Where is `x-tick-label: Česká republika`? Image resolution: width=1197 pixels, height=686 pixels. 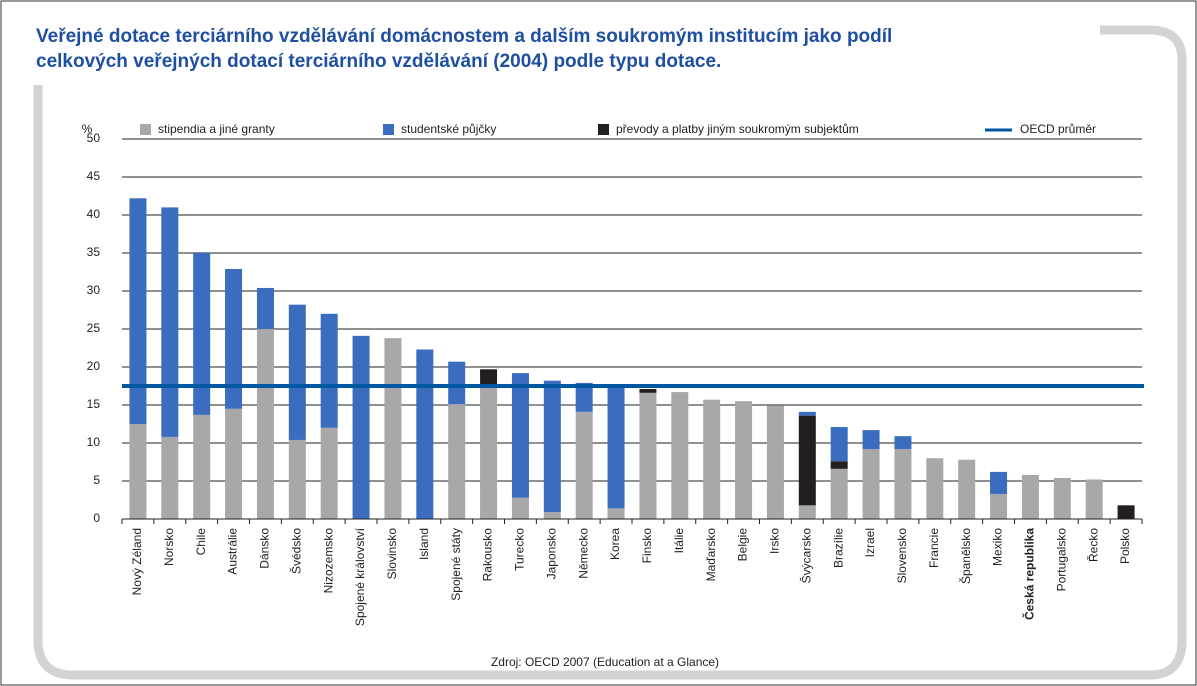 x-tick-label: Česká republika is located at coordinates (1029, 574).